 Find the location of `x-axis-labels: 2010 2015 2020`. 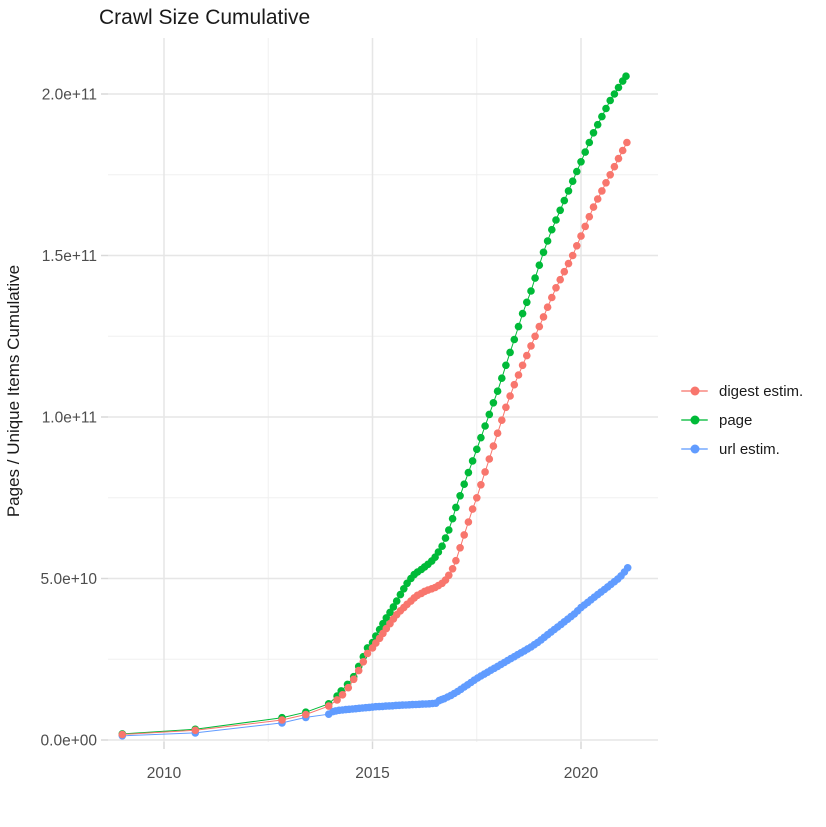

x-axis-labels: 2010 2015 2020 is located at coordinates (373, 773).